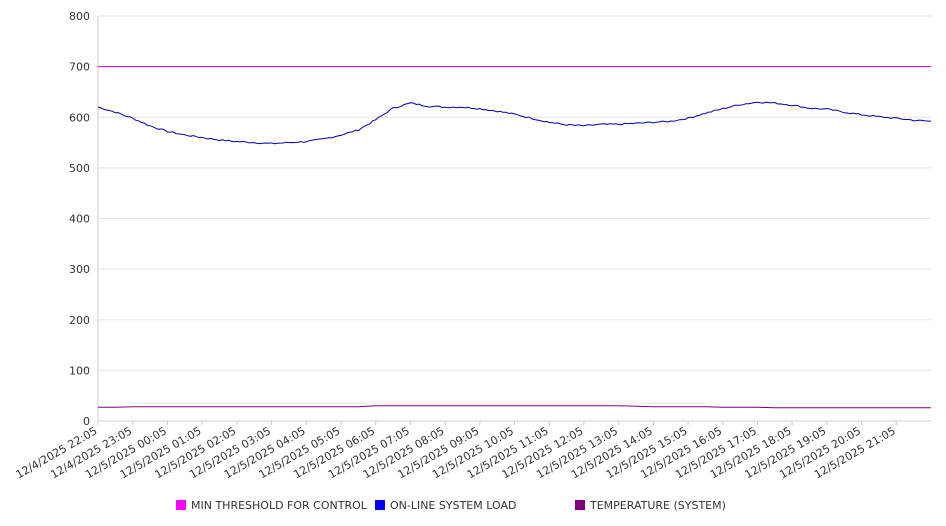  What do you see at coordinates (658, 505) in the screenshot?
I see `legend-label-temperature: TEMPERATURE (SYSTEM)` at bounding box center [658, 505].